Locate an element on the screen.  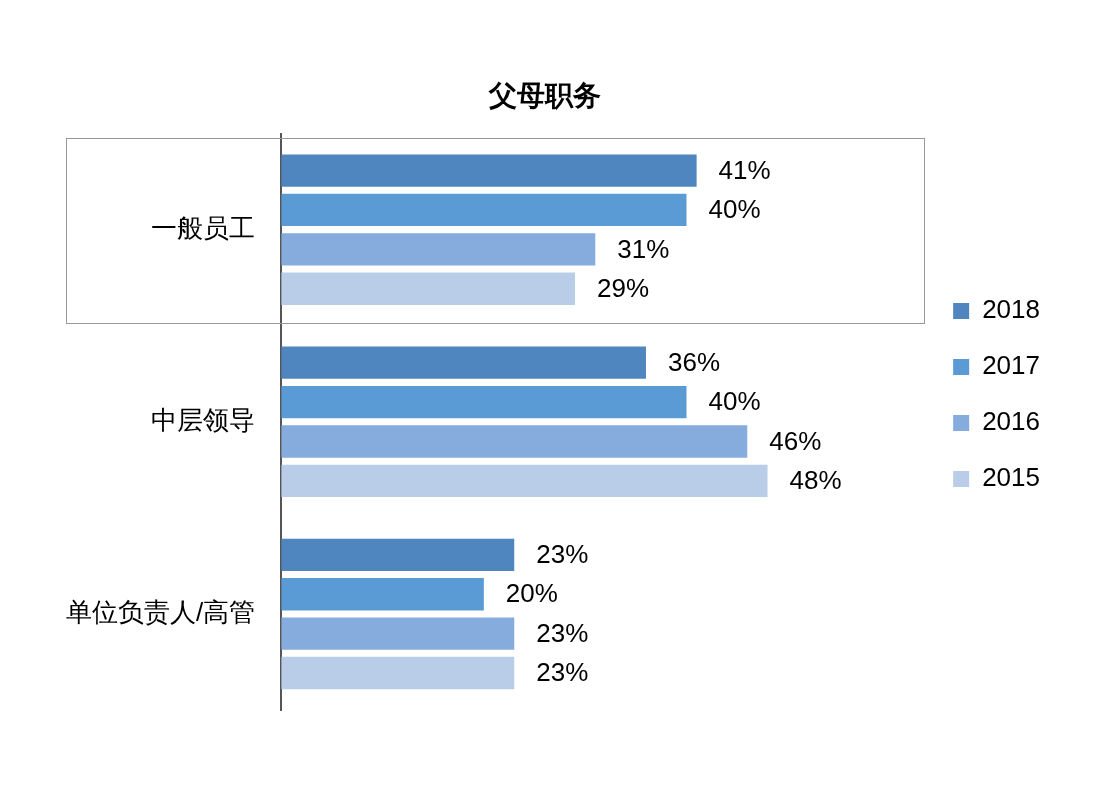
y-tick-label: 单位负责人/高管 is located at coordinates (160, 612).